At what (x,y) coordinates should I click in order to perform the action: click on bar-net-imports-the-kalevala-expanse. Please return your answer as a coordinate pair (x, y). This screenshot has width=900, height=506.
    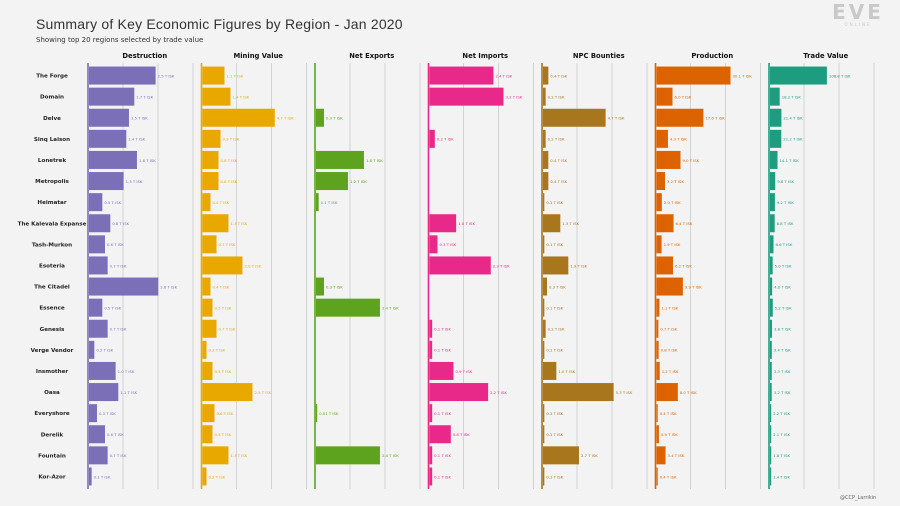
    Looking at the image, I should click on (443, 223).